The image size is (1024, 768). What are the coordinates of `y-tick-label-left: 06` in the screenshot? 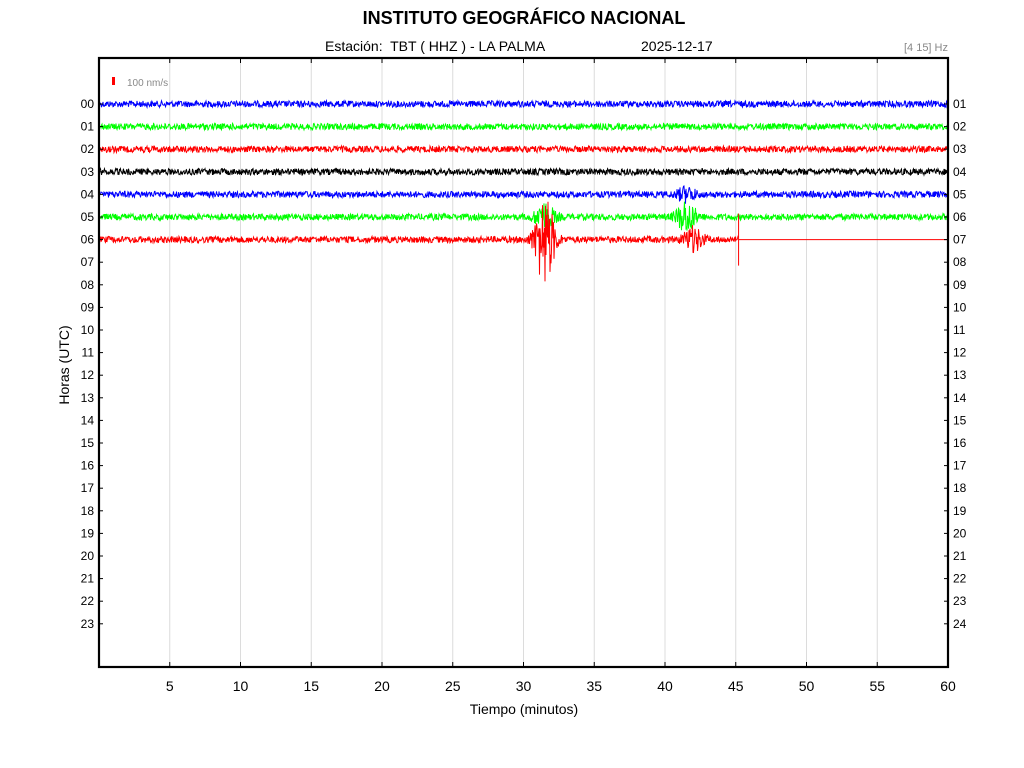 It's located at (88, 240).